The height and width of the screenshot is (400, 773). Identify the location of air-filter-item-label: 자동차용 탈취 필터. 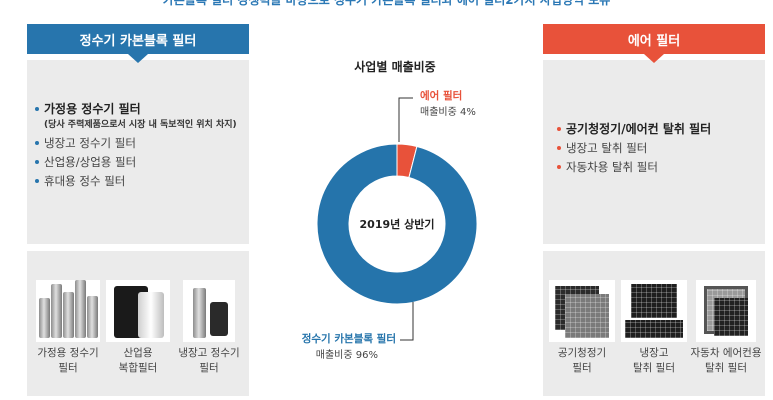
(612, 167).